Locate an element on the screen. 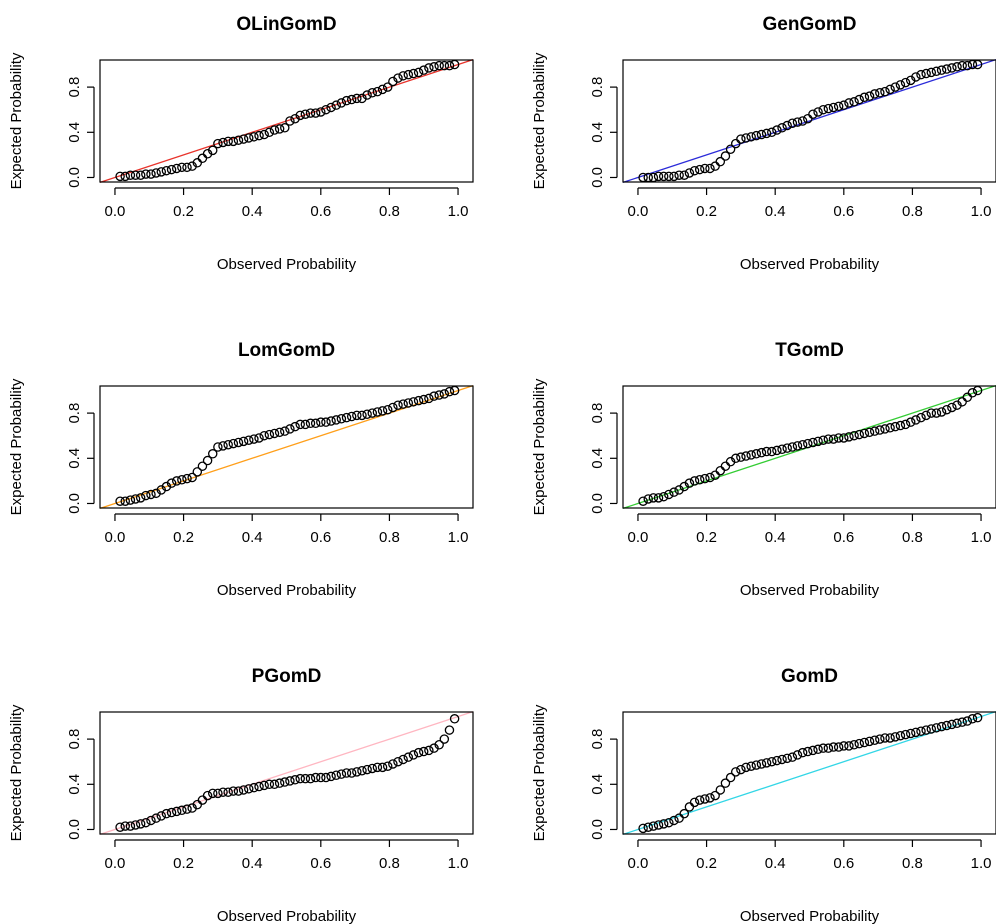  y-tick-label: 0.8 is located at coordinates (74, 413).